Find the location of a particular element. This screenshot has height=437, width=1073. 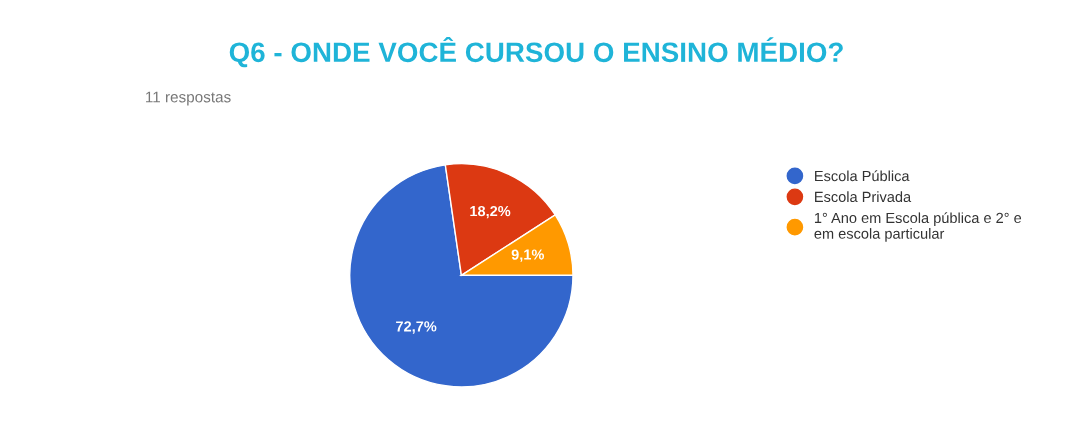

chart-title: Q6 - ONDE VOCÊ CURSOU O ENSINO MÉDIO? is located at coordinates (536, 52).